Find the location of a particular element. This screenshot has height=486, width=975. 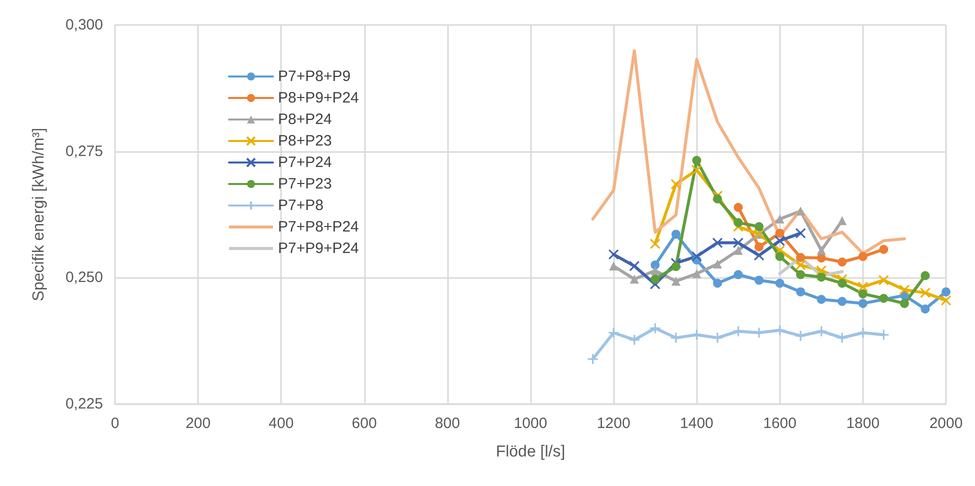

y-axis-title: Specifik energi [kWh/m³] is located at coordinates (39, 215).